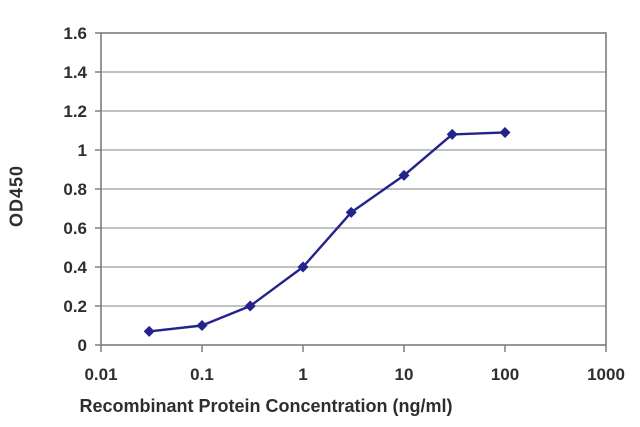 This screenshot has width=640, height=427. Describe the element at coordinates (202, 374) in the screenshot. I see `x-tick-label: 0.1` at that location.